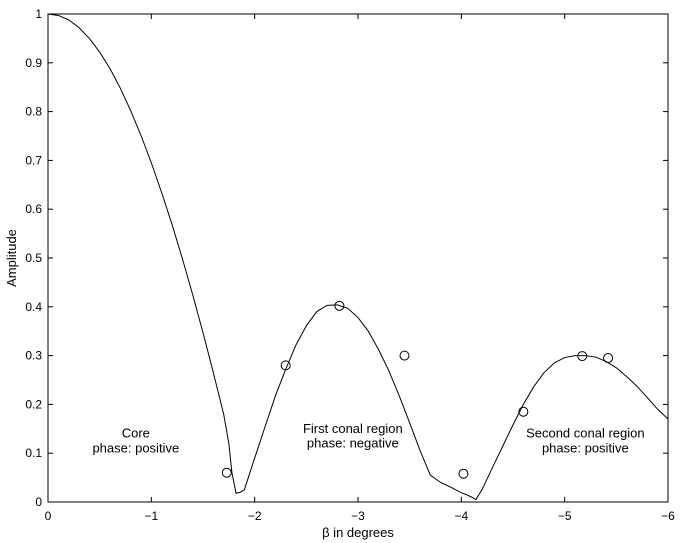 The height and width of the screenshot is (543, 688). I want to click on y-tick-label: 0, so click(38, 502).